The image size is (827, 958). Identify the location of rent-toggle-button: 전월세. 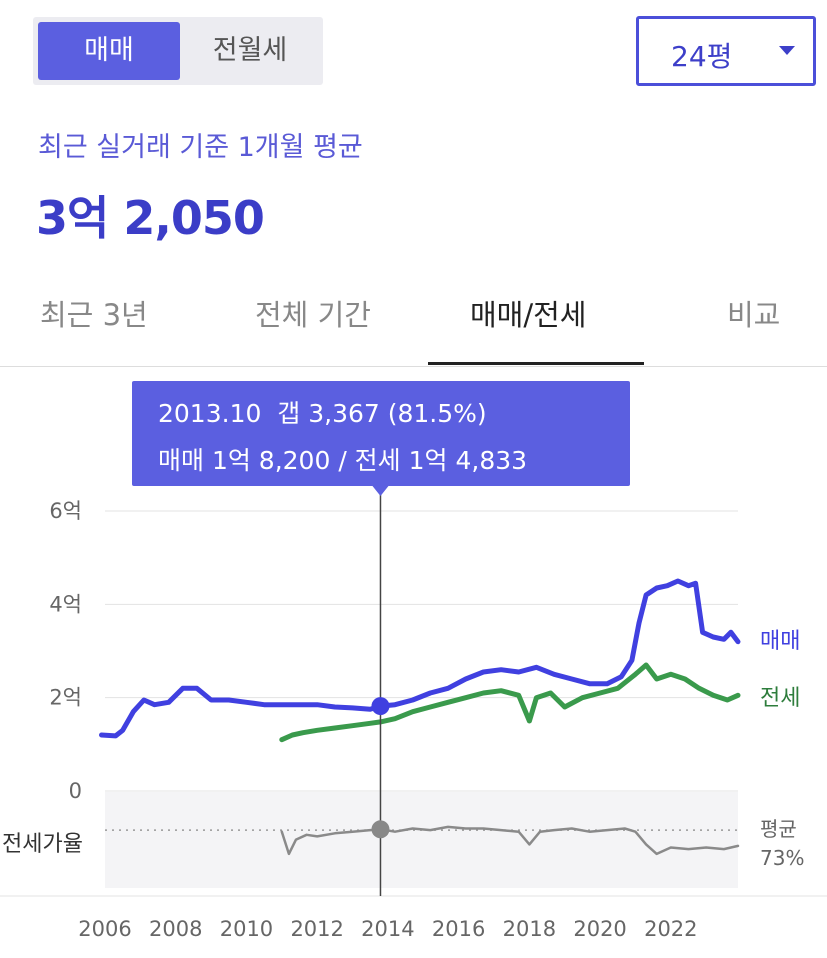
(250, 50).